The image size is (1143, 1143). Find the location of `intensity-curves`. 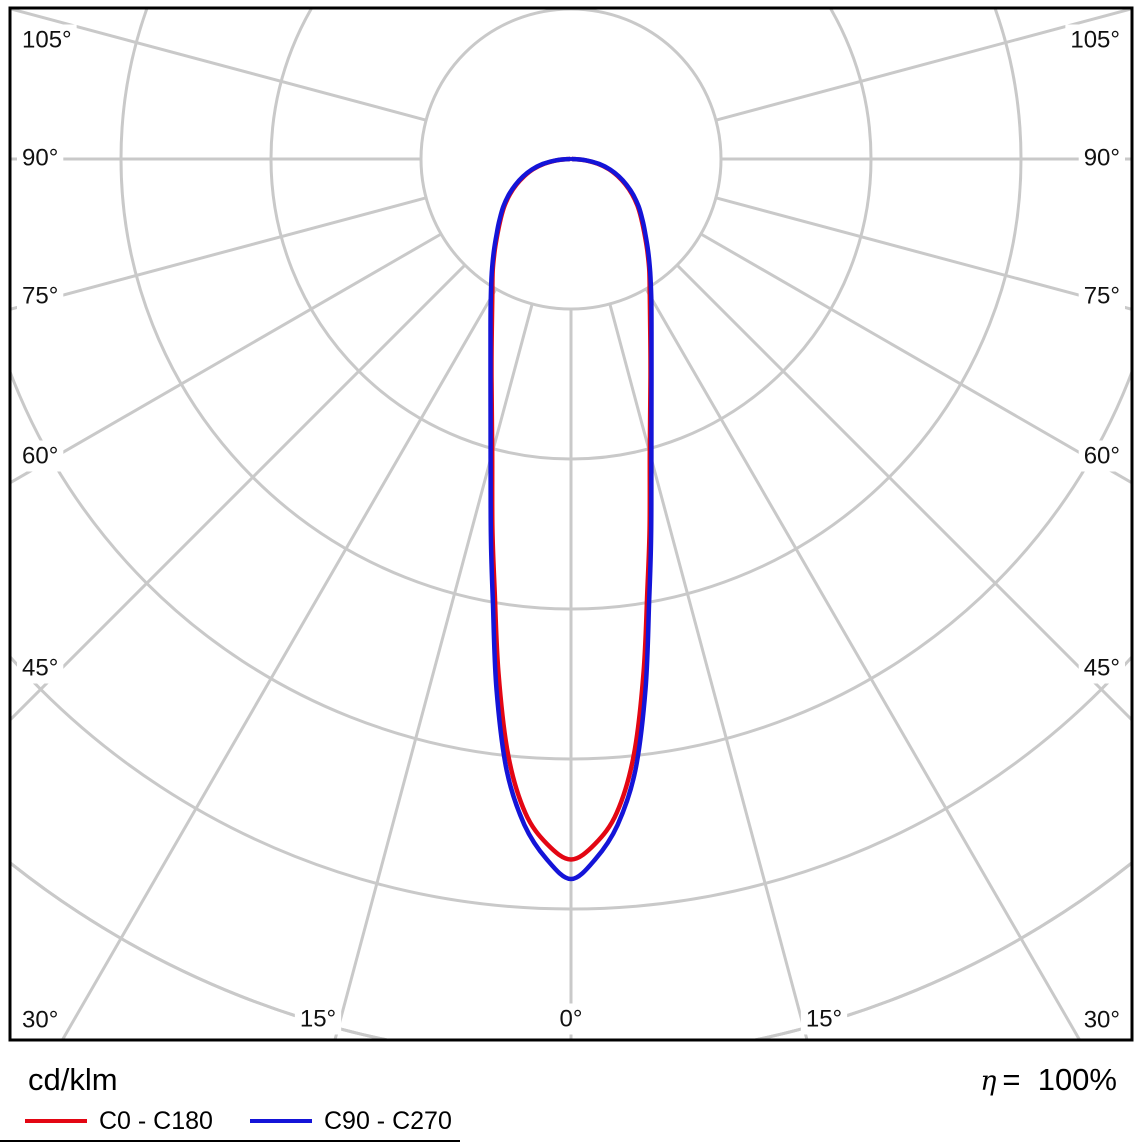

intensity-curves is located at coordinates (571, 519).